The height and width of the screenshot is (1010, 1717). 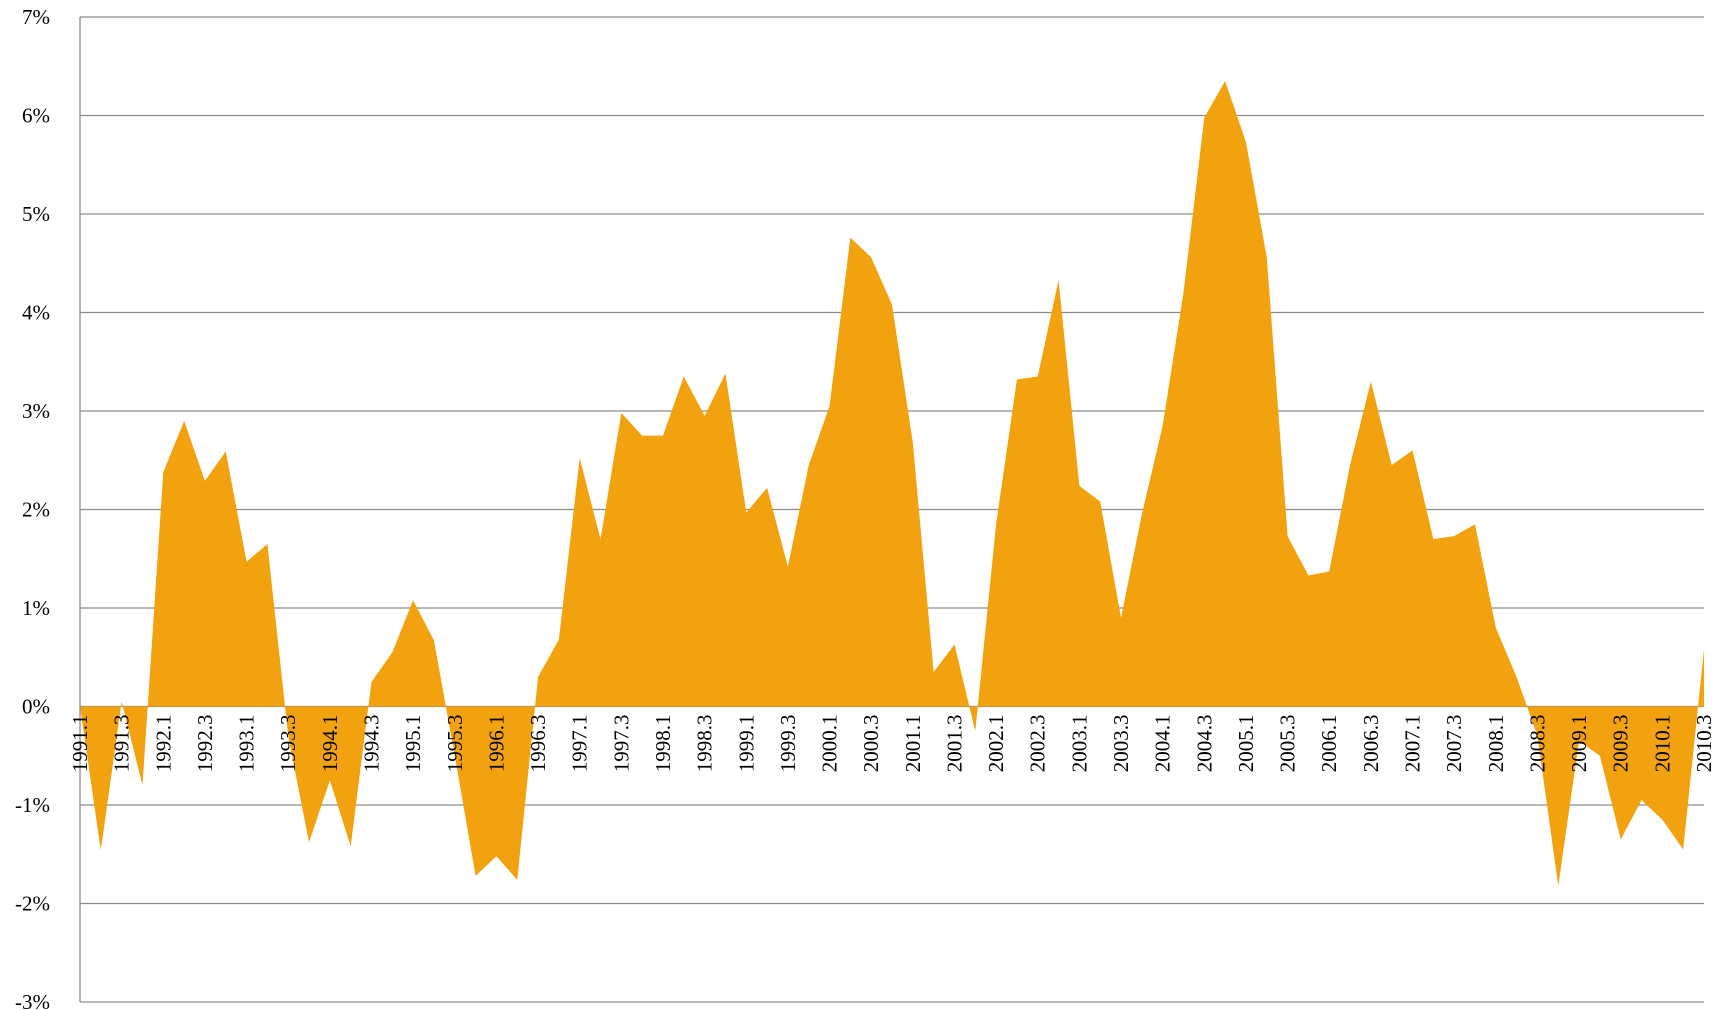 What do you see at coordinates (913, 744) in the screenshot?
I see `x-tick-label: 2001.1` at bounding box center [913, 744].